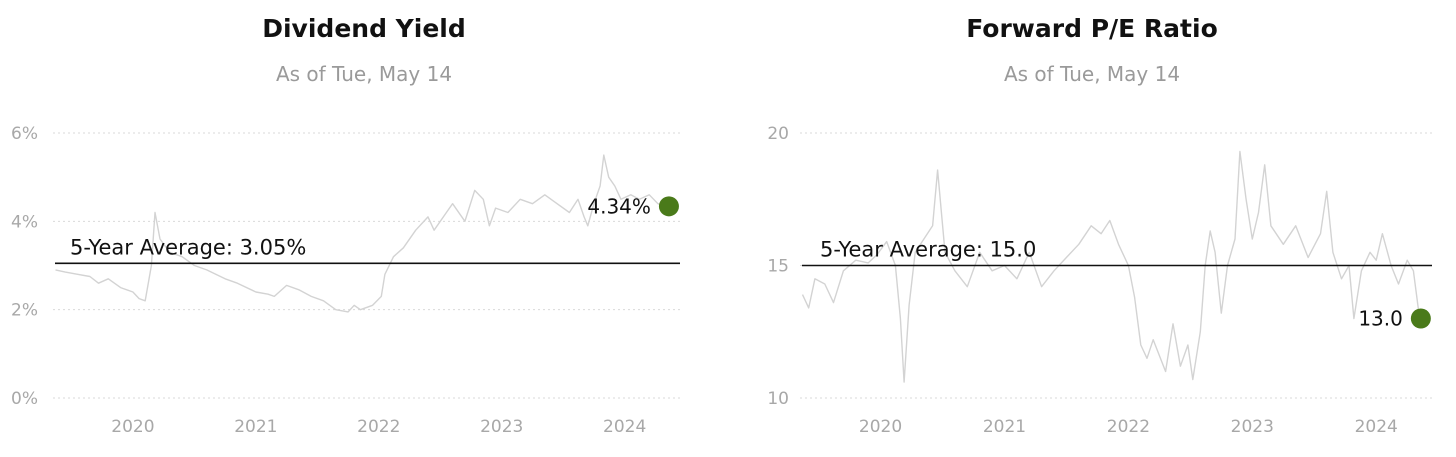  Describe the element at coordinates (619, 206) in the screenshot. I see `current-value-label: 4.34%` at that location.